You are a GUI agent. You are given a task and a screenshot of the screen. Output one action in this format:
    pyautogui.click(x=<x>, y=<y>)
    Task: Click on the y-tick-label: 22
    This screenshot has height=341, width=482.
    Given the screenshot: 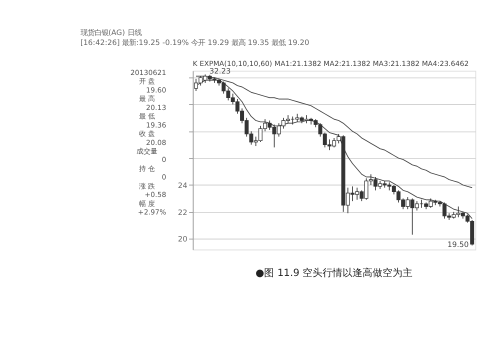 What is the action you would take?
    pyautogui.click(x=183, y=212)
    